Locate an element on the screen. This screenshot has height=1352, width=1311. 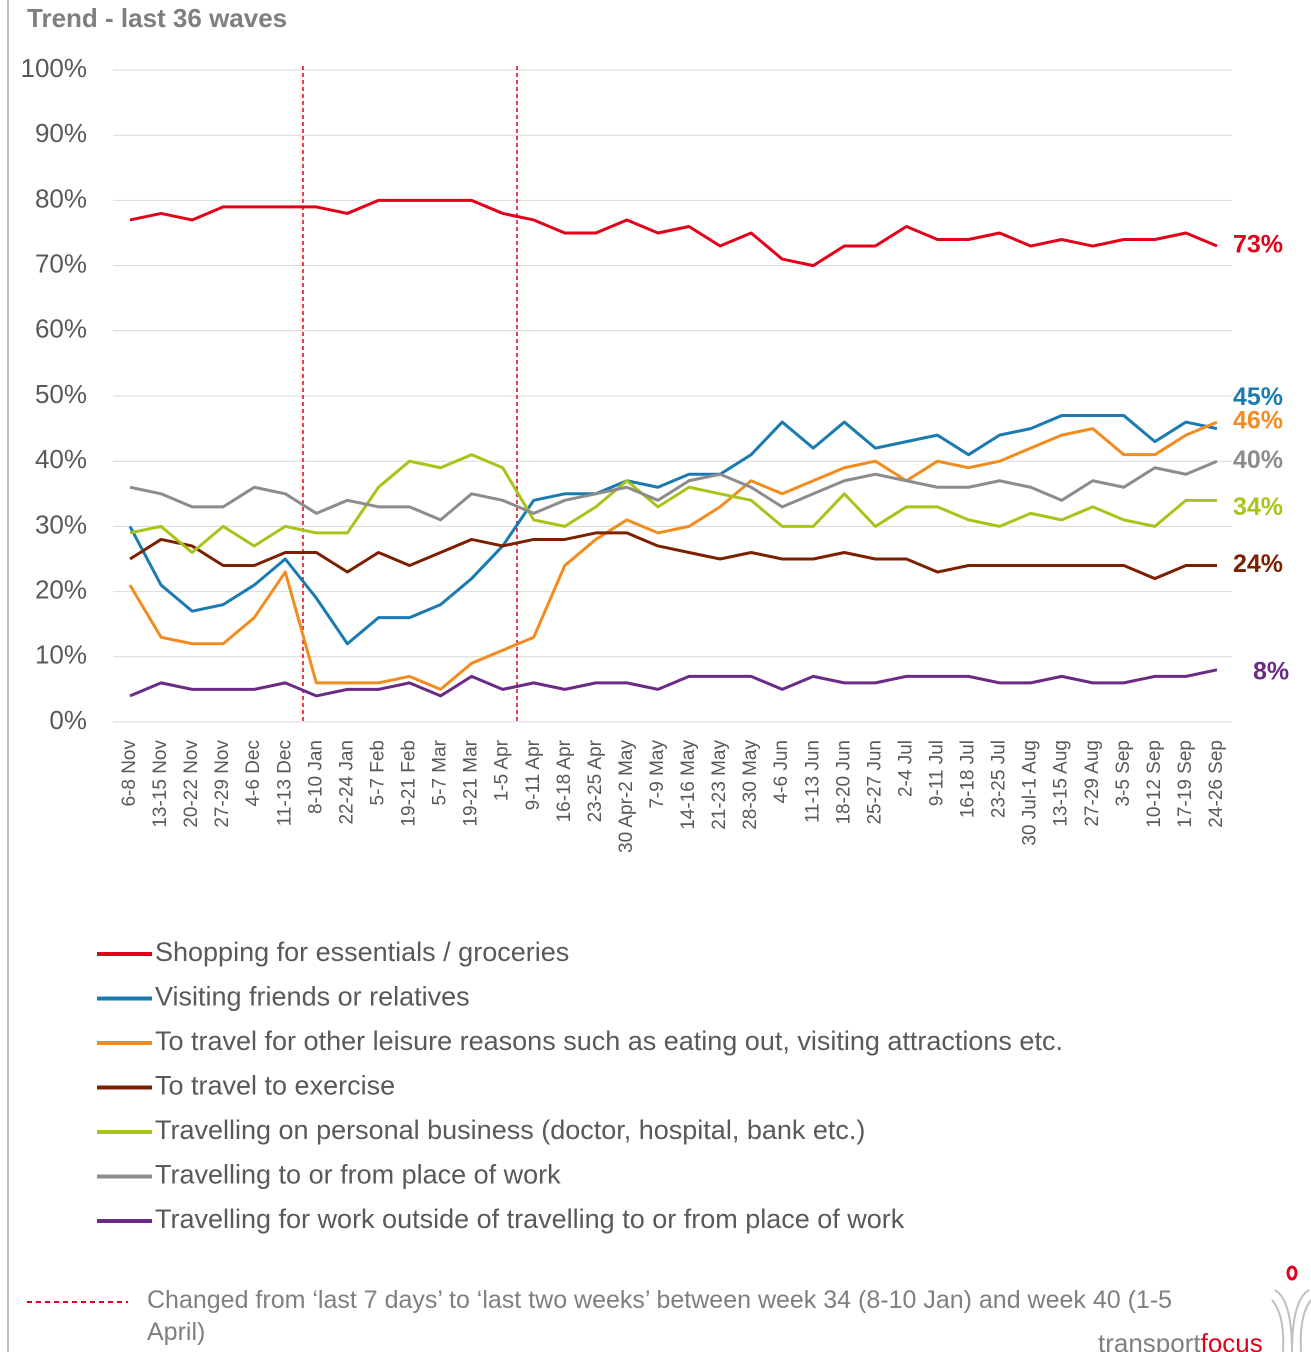
legend-label: Visiting friends or relatives is located at coordinates (312, 997).